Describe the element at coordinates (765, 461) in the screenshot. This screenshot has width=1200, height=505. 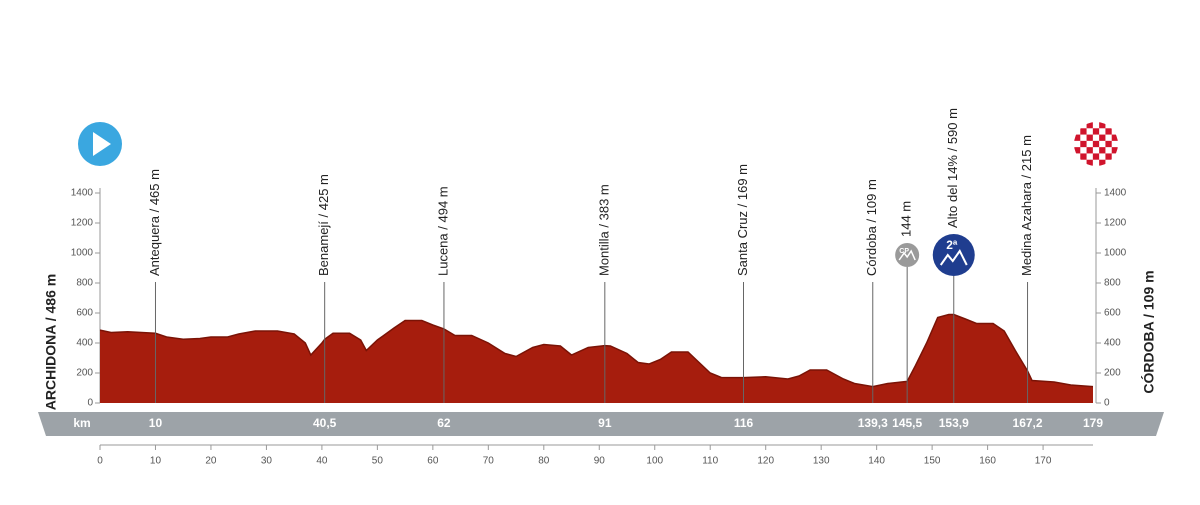
I see `x-tick-label: 120` at that location.